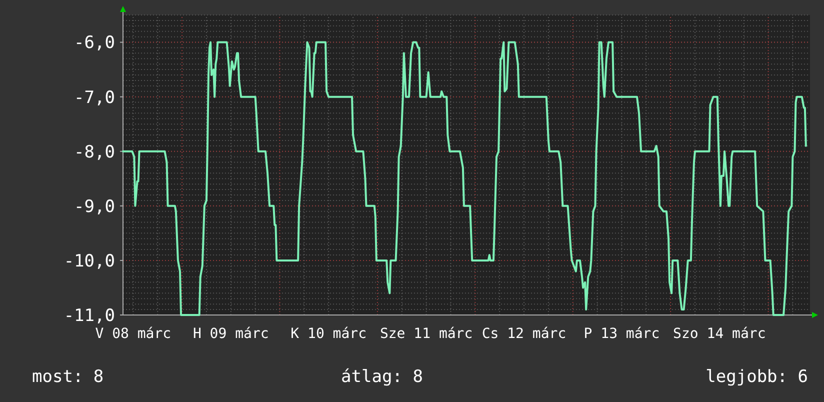 This screenshot has height=402, width=824. Describe the element at coordinates (94, 206) in the screenshot. I see `y-tick-label: -9,0` at that location.